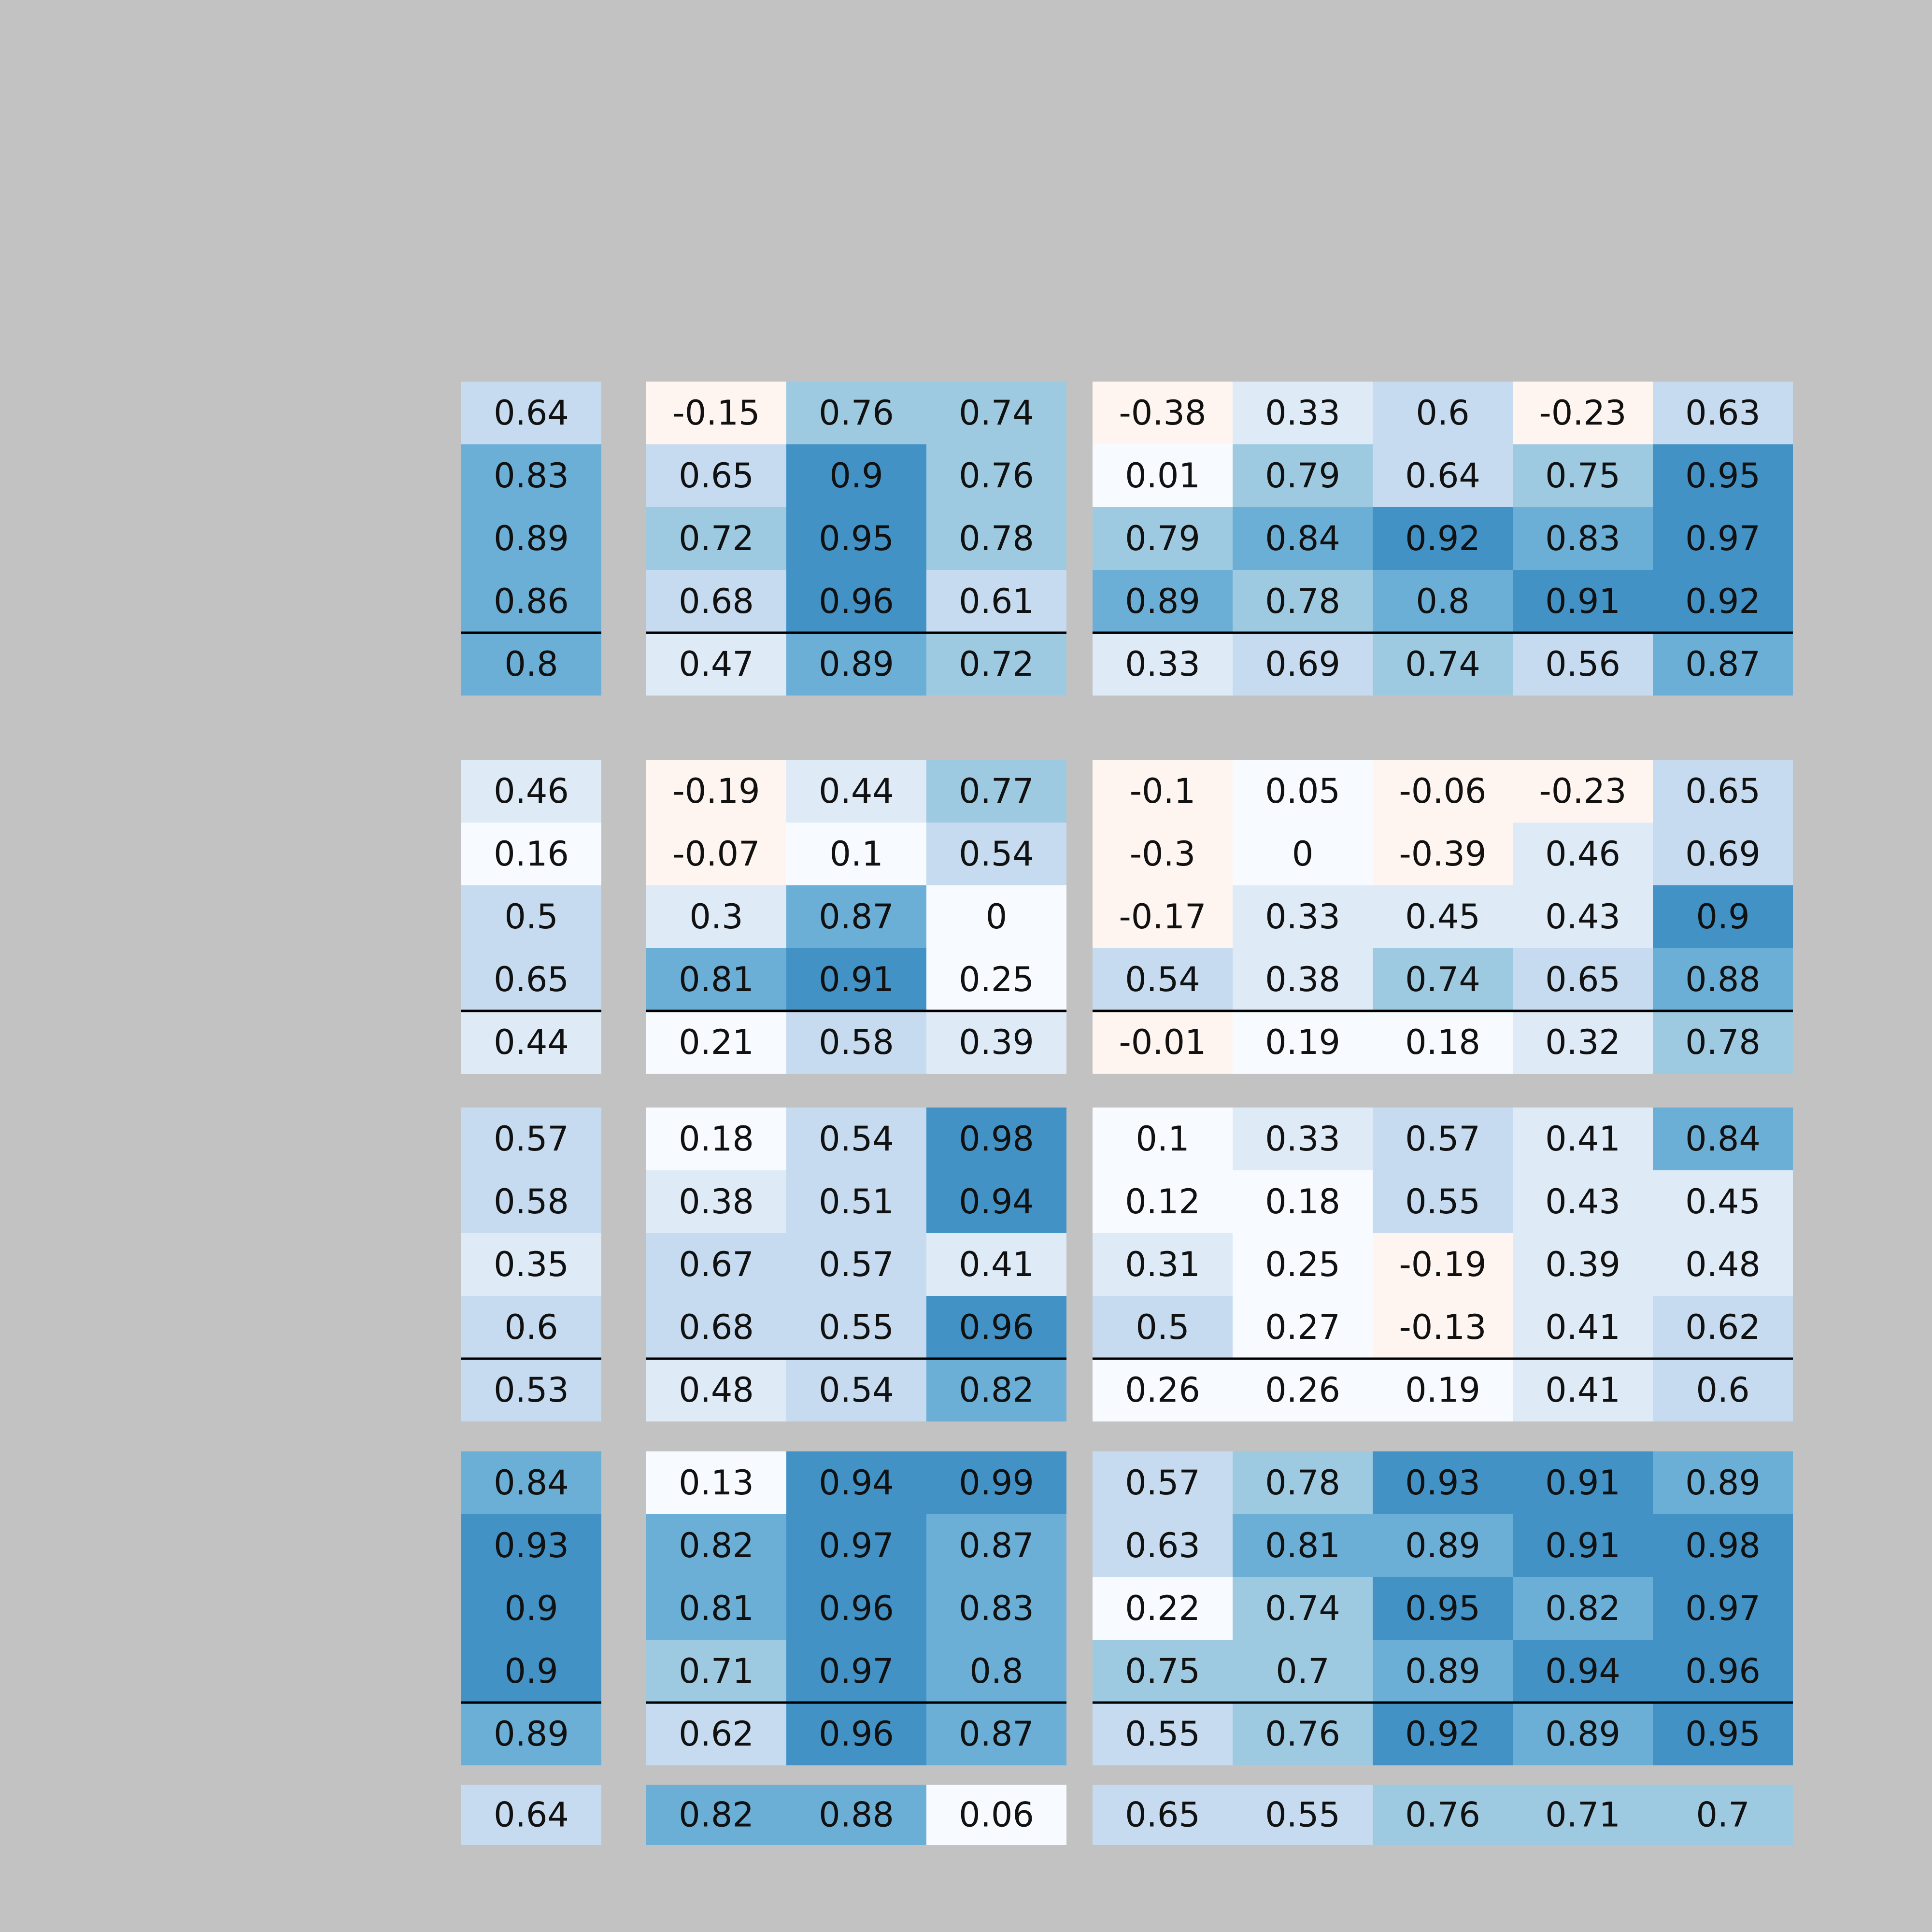 The image size is (1932, 1932). I want to click on block2-row1-g3-c1-cell, so click(1163, 791).